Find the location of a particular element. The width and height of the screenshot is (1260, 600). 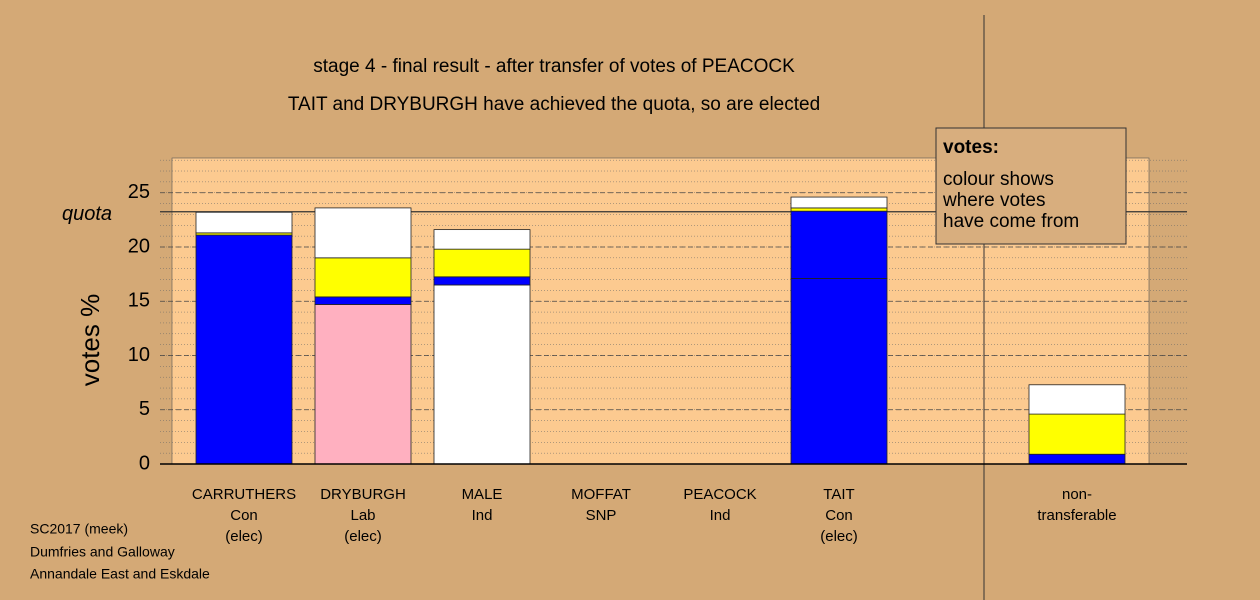

footer-text: Annandale East and Eskdale is located at coordinates (120, 574).